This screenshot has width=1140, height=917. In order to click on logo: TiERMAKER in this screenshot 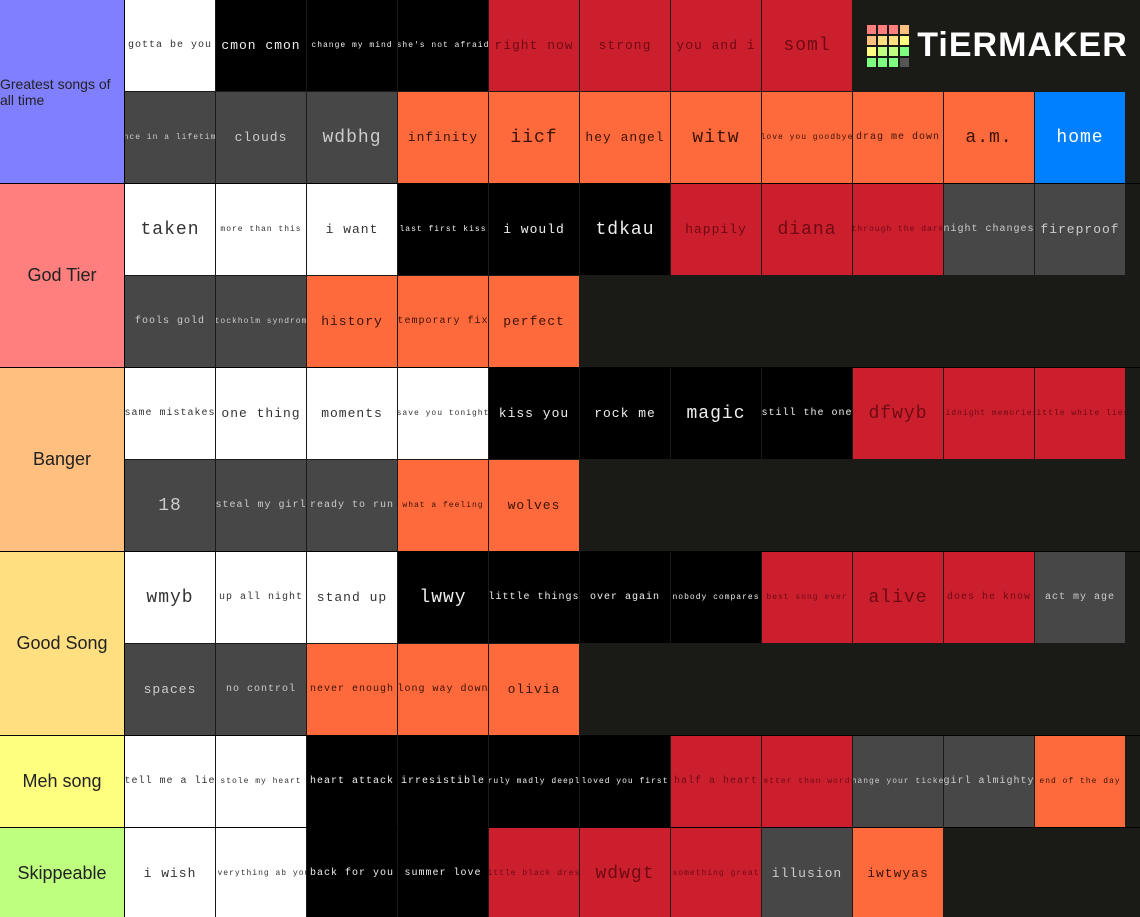, I will do `click(997, 45)`.